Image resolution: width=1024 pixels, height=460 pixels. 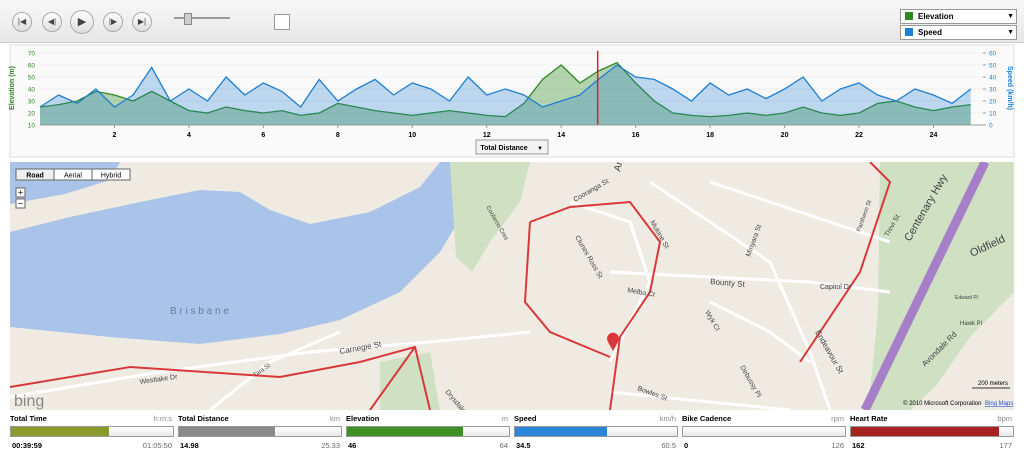 I want to click on map-link: Bing Maps, so click(x=999, y=404).